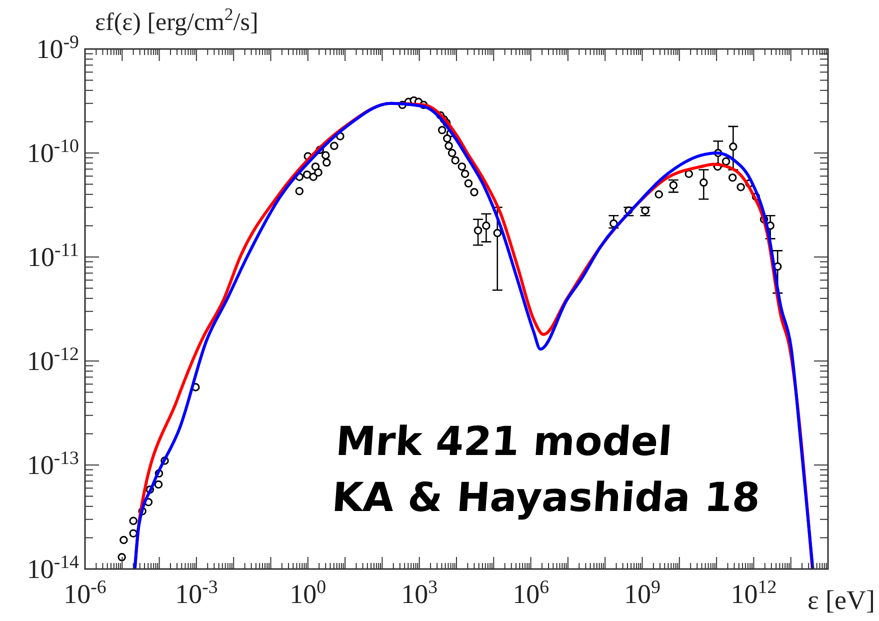 The height and width of the screenshot is (621, 879). Describe the element at coordinates (57, 48) in the screenshot. I see `y-tick-label: 10$^{-9}$` at that location.